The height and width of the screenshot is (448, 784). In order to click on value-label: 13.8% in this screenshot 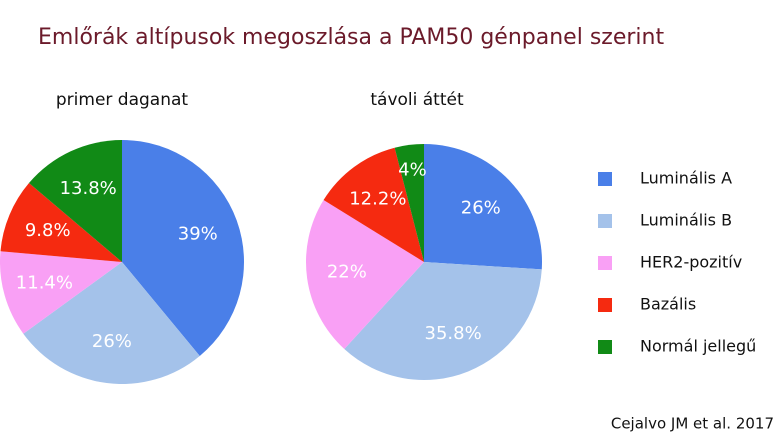, I will do `click(88, 188)`.